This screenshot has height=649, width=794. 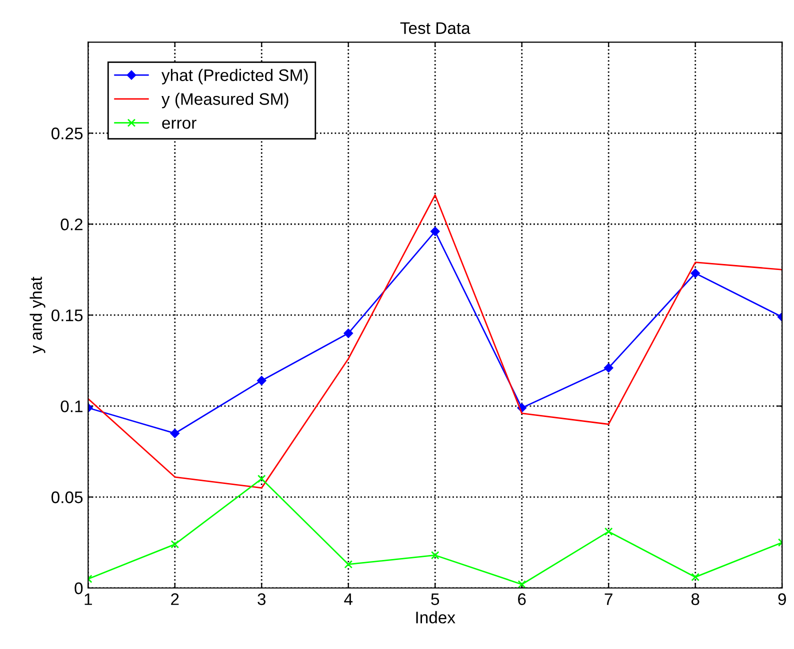 What do you see at coordinates (67, 315) in the screenshot?
I see `y-tick-label: 0.15` at bounding box center [67, 315].